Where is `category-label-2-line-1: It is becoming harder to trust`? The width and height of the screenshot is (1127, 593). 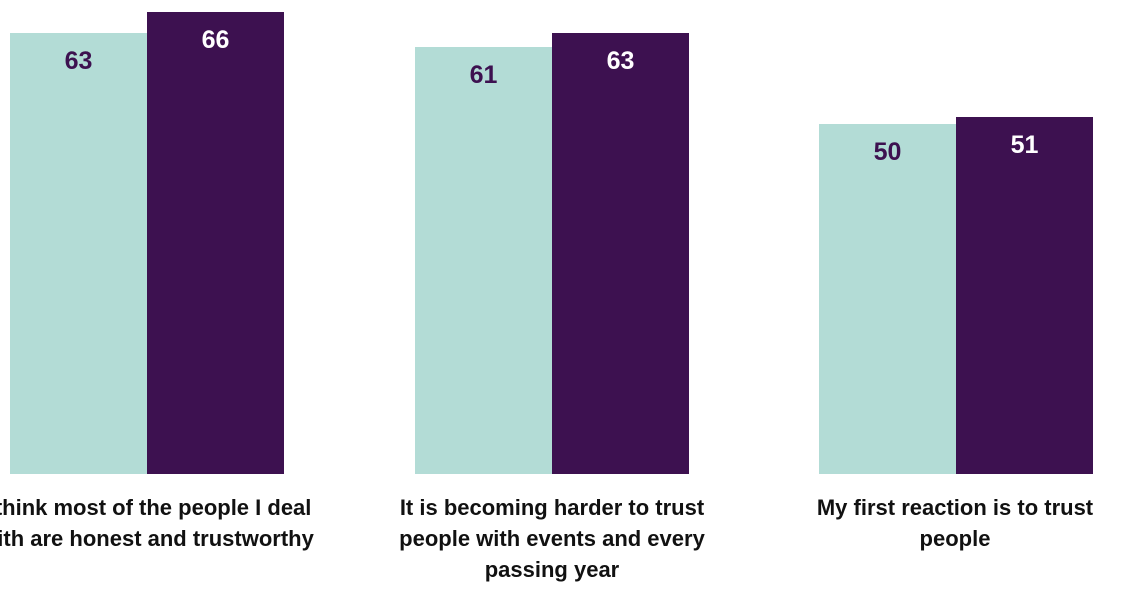
category-label-2-line-1: It is becoming harder to trust is located at coordinates (552, 507).